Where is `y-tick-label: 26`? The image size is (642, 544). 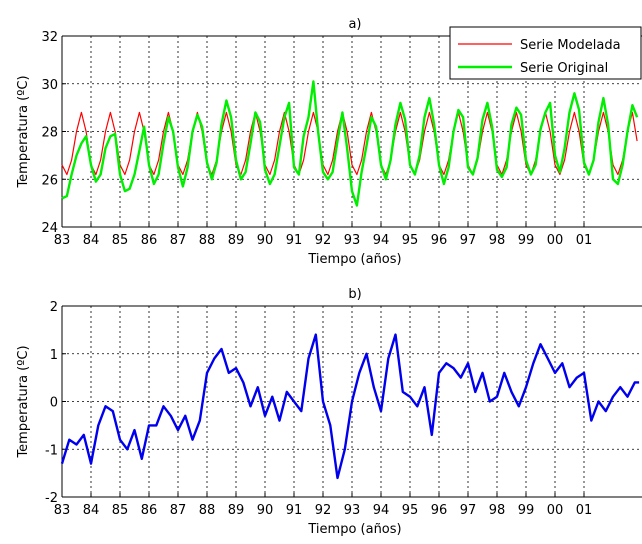
y-tick-label: 26 is located at coordinates (49, 180).